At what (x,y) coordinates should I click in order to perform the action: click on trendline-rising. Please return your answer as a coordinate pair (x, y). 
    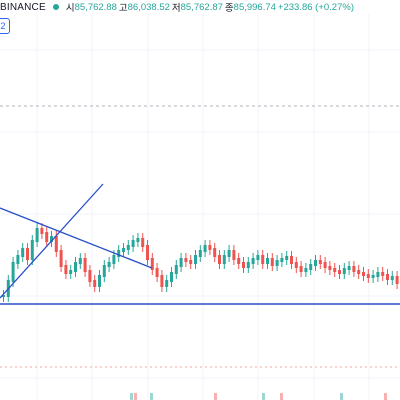
    Looking at the image, I should click on (52, 241).